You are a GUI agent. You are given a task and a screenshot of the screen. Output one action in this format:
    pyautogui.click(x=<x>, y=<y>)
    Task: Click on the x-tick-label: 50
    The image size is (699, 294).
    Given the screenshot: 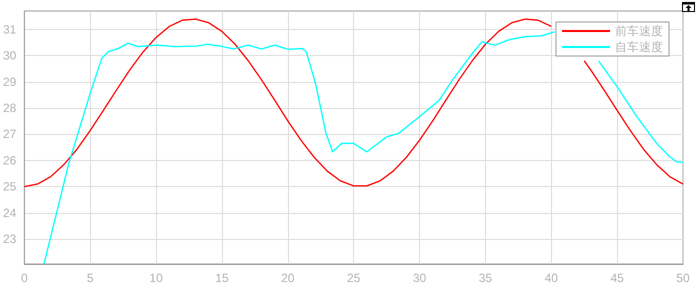 What is the action you would take?
    pyautogui.click(x=683, y=278)
    